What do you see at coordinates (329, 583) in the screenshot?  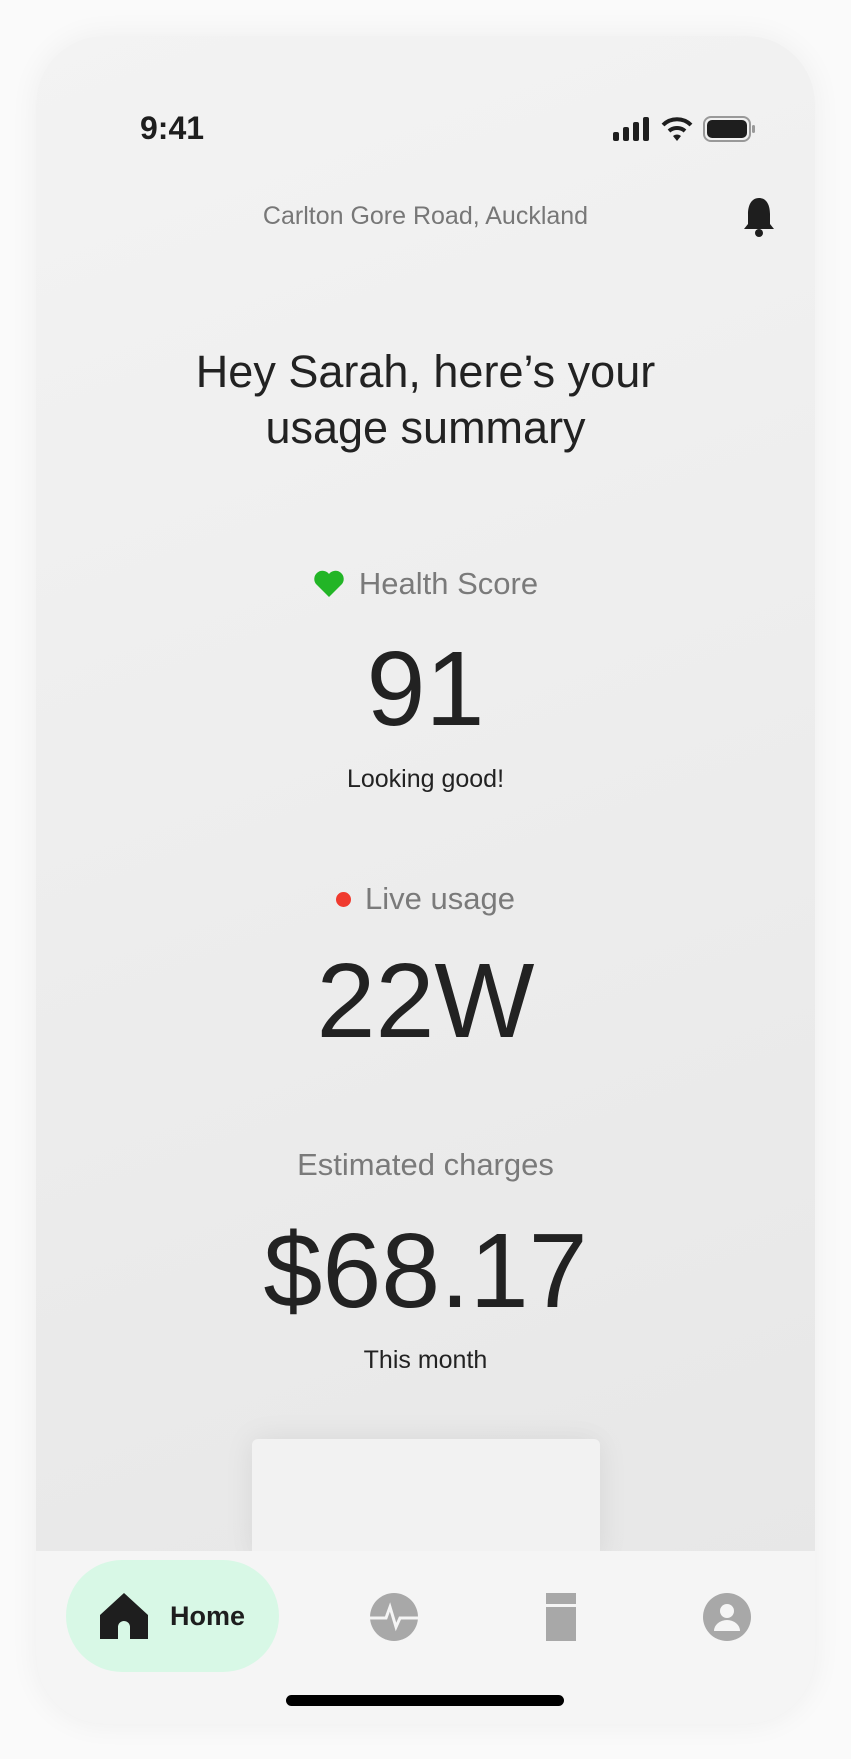 I see `heart-icon` at bounding box center [329, 583].